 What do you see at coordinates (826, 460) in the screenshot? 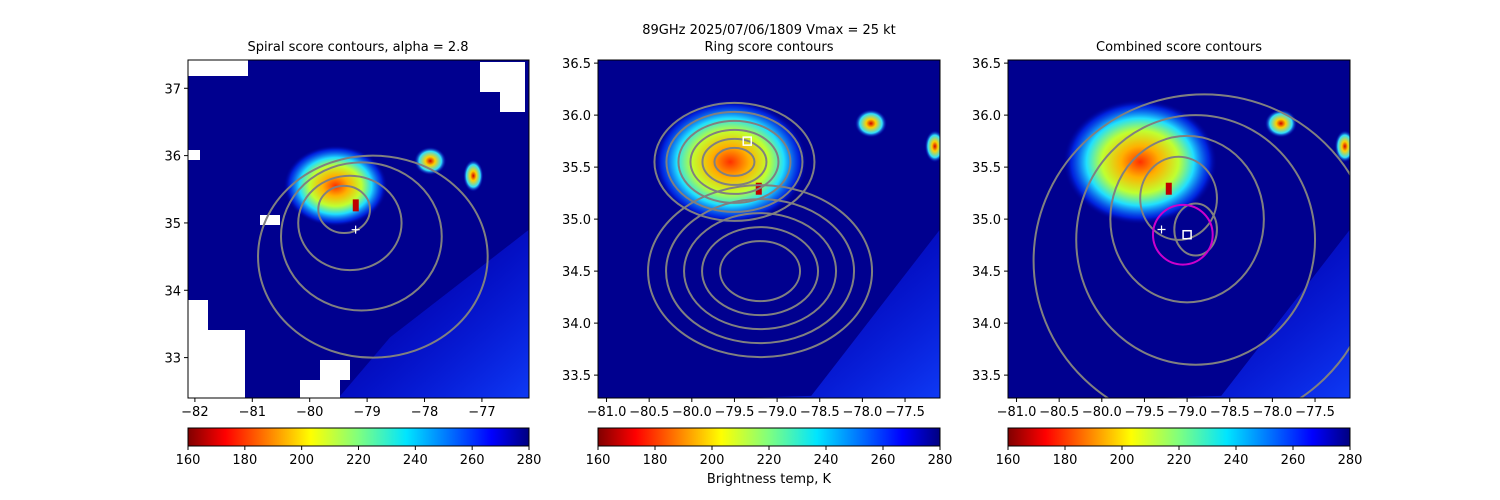
I see `colorbar-tick-label: 240` at bounding box center [826, 460].